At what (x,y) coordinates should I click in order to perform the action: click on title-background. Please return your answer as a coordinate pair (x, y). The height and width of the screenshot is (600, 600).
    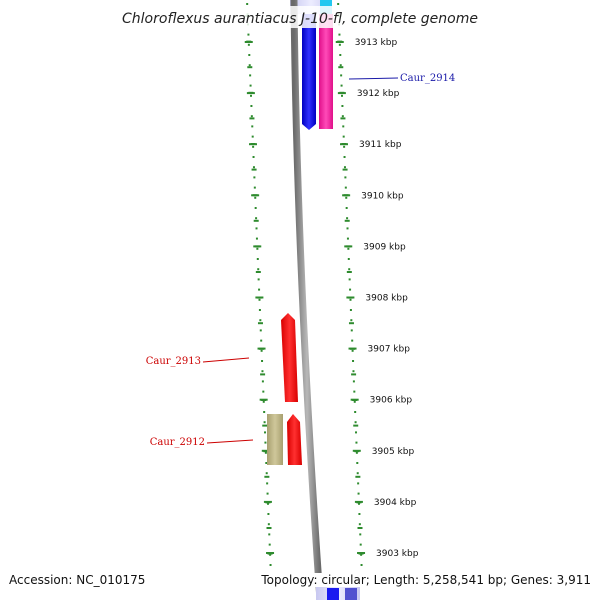
    Looking at the image, I should click on (300, 17).